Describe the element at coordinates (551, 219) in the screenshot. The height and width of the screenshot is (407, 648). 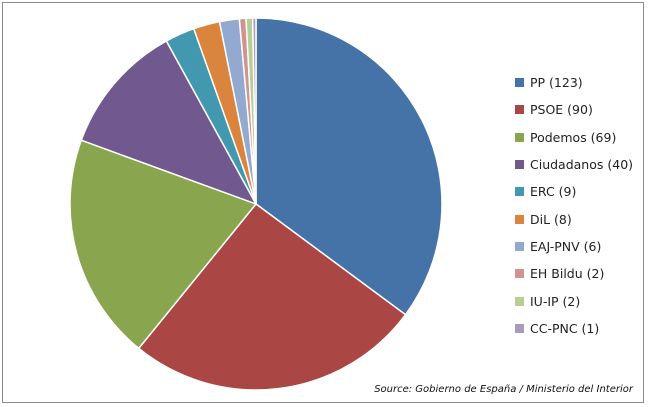
I see `legend-label: DiL (8)` at that location.